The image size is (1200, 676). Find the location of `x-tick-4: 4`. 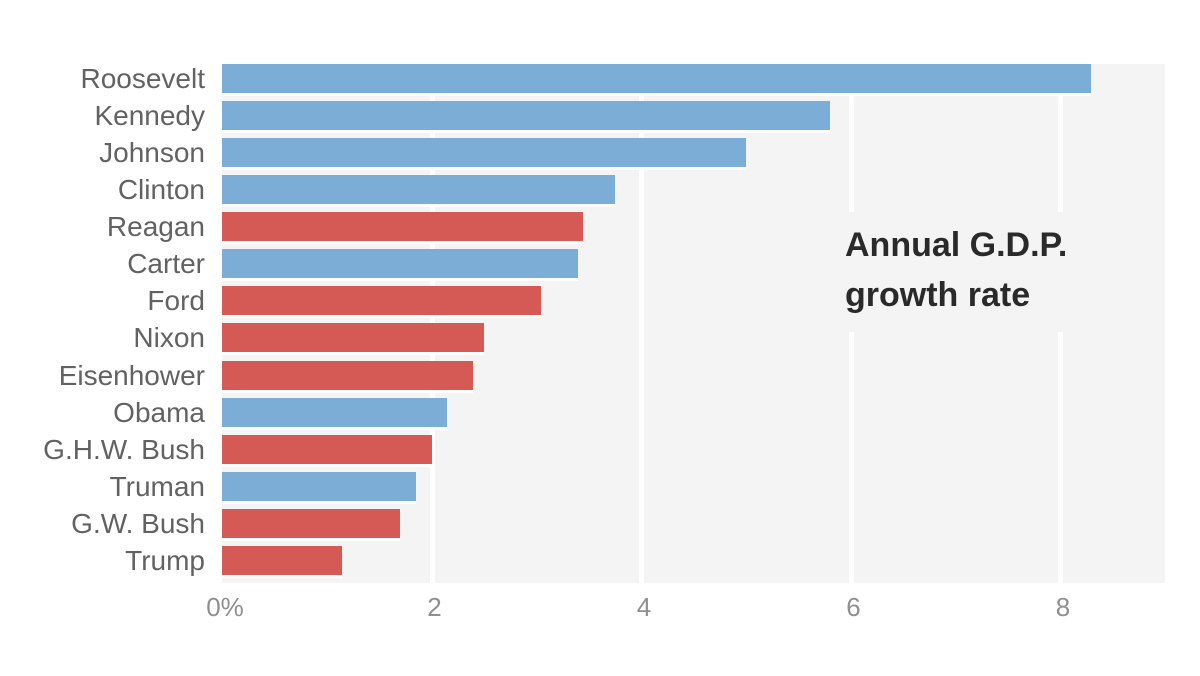

x-tick-4: 4 is located at coordinates (644, 607).